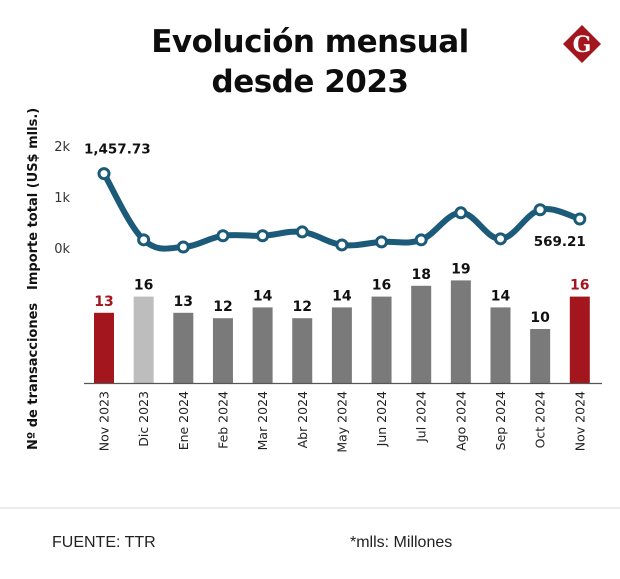 The width and height of the screenshot is (620, 579). Describe the element at coordinates (183, 420) in the screenshot. I see `x-category-label: Ene 2024` at that location.